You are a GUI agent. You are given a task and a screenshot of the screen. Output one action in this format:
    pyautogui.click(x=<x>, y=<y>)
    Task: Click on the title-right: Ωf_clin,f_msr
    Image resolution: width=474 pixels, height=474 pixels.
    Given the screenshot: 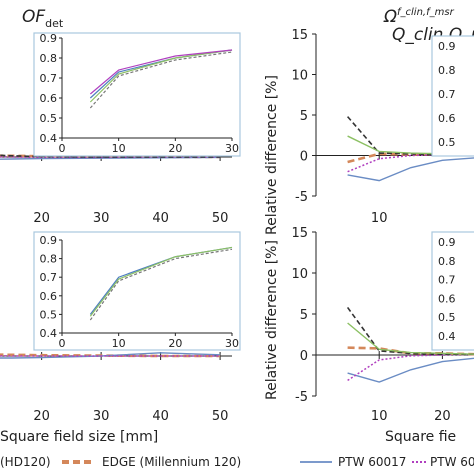 What is the action you would take?
    pyautogui.click(x=419, y=17)
    